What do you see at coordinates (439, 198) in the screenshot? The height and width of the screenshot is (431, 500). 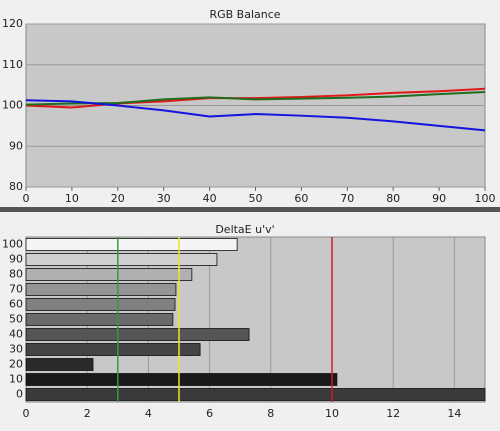 I see `x-tick-label: 90` at bounding box center [439, 198].